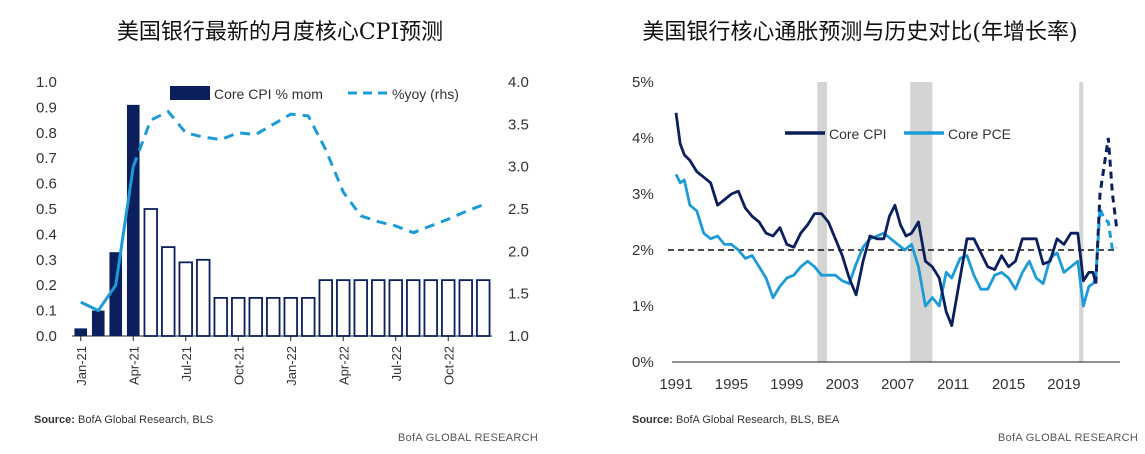 This screenshot has width=1145, height=454. Describe the element at coordinates (1106, 243) in the screenshot. I see `core-pce-forecast-line` at that location.